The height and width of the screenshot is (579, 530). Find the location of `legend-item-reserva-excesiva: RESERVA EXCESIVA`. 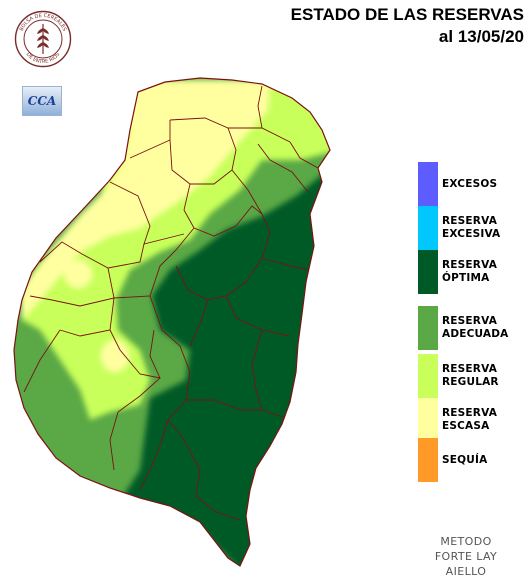

legend-item-reserva-excesiva: RESERVA EXCESIVA is located at coordinates (473, 228).